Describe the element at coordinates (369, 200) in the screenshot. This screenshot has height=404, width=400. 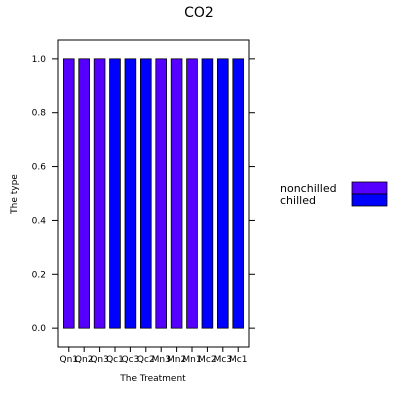
I see `legend-swatch-chilled` at that location.